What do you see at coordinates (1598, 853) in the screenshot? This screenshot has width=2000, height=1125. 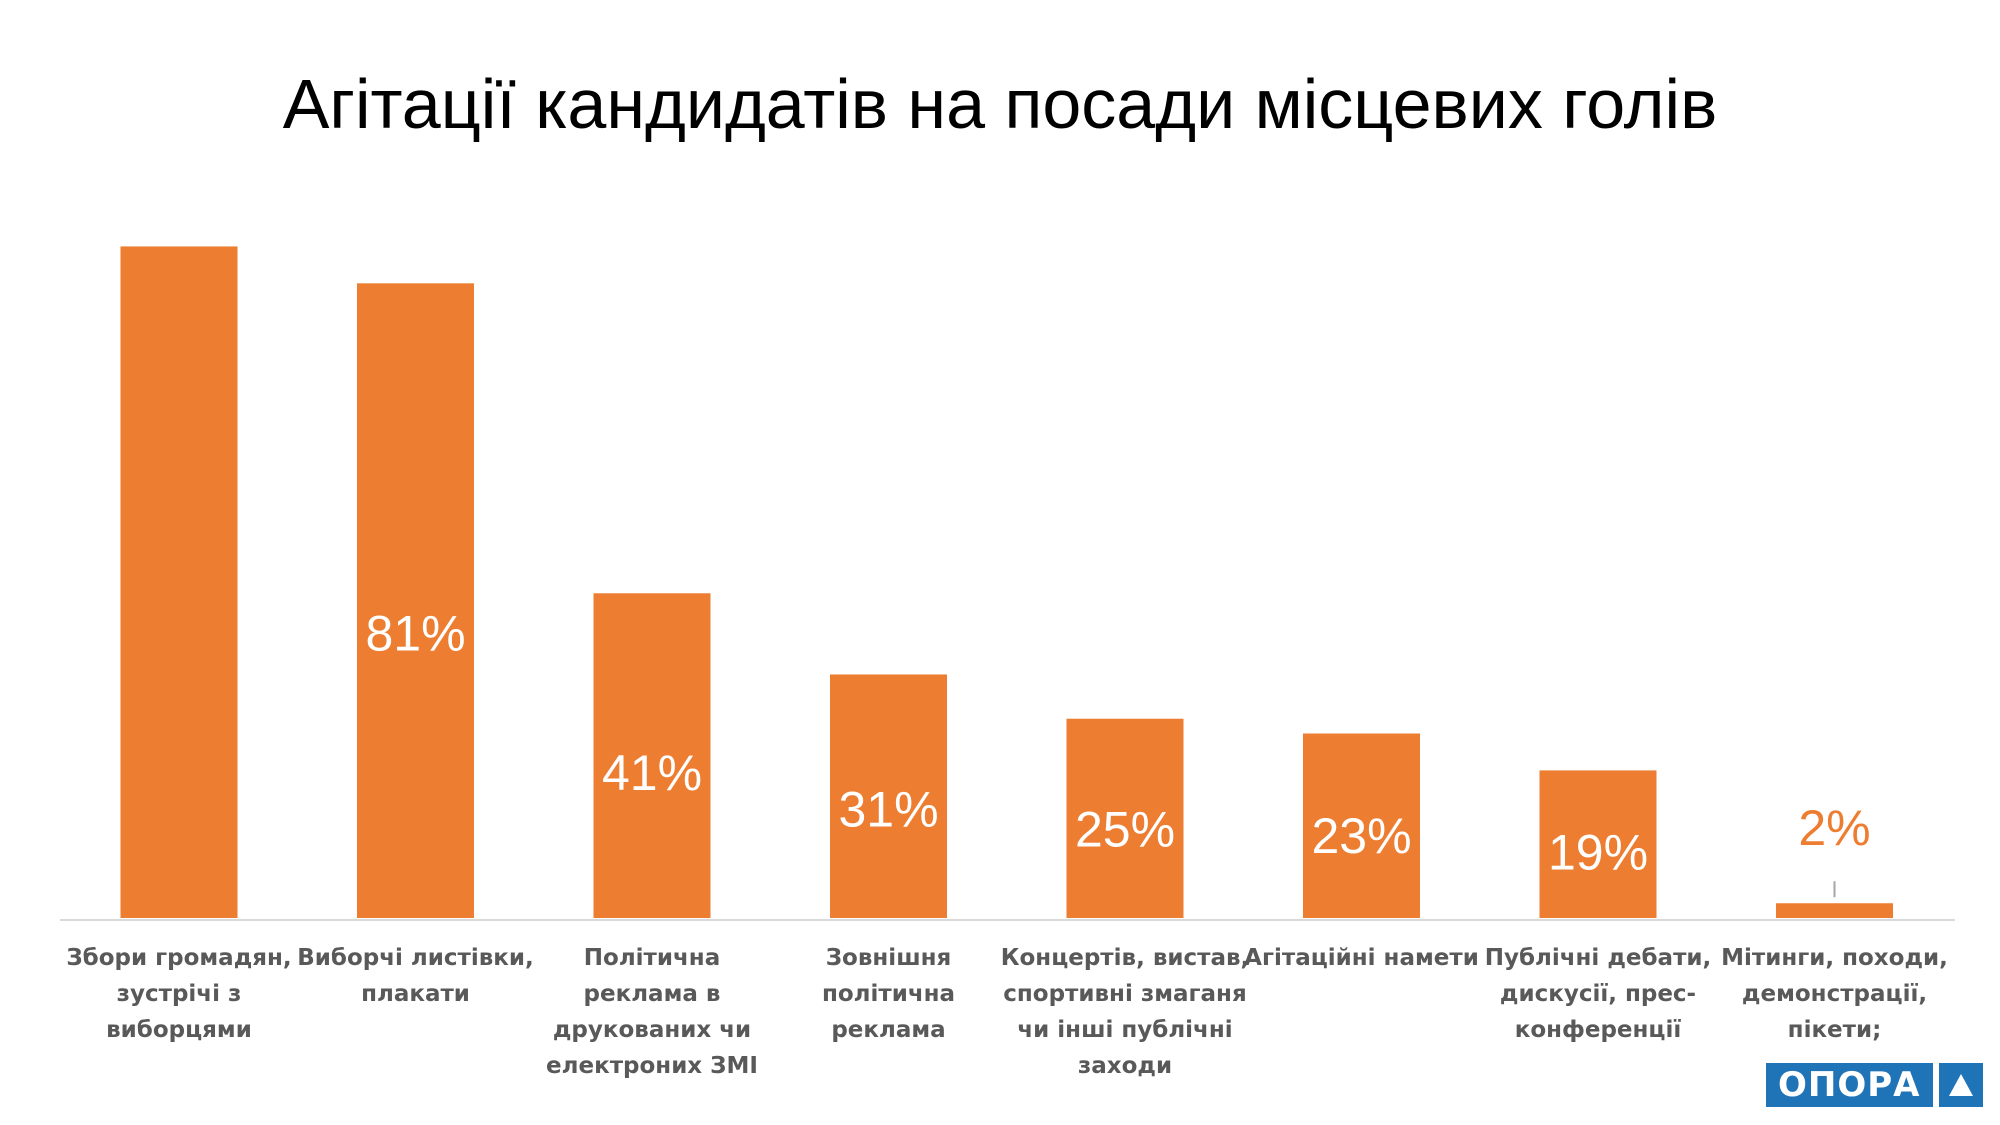 I see `value-label-7: 19%` at bounding box center [1598, 853].